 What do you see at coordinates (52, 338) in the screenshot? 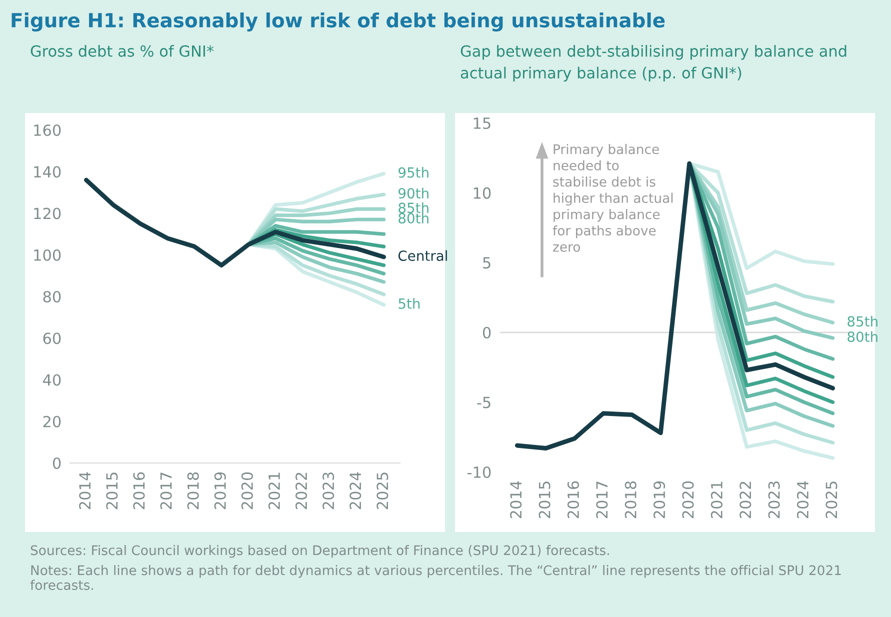
I see `y-tick-label: 60` at bounding box center [52, 338].